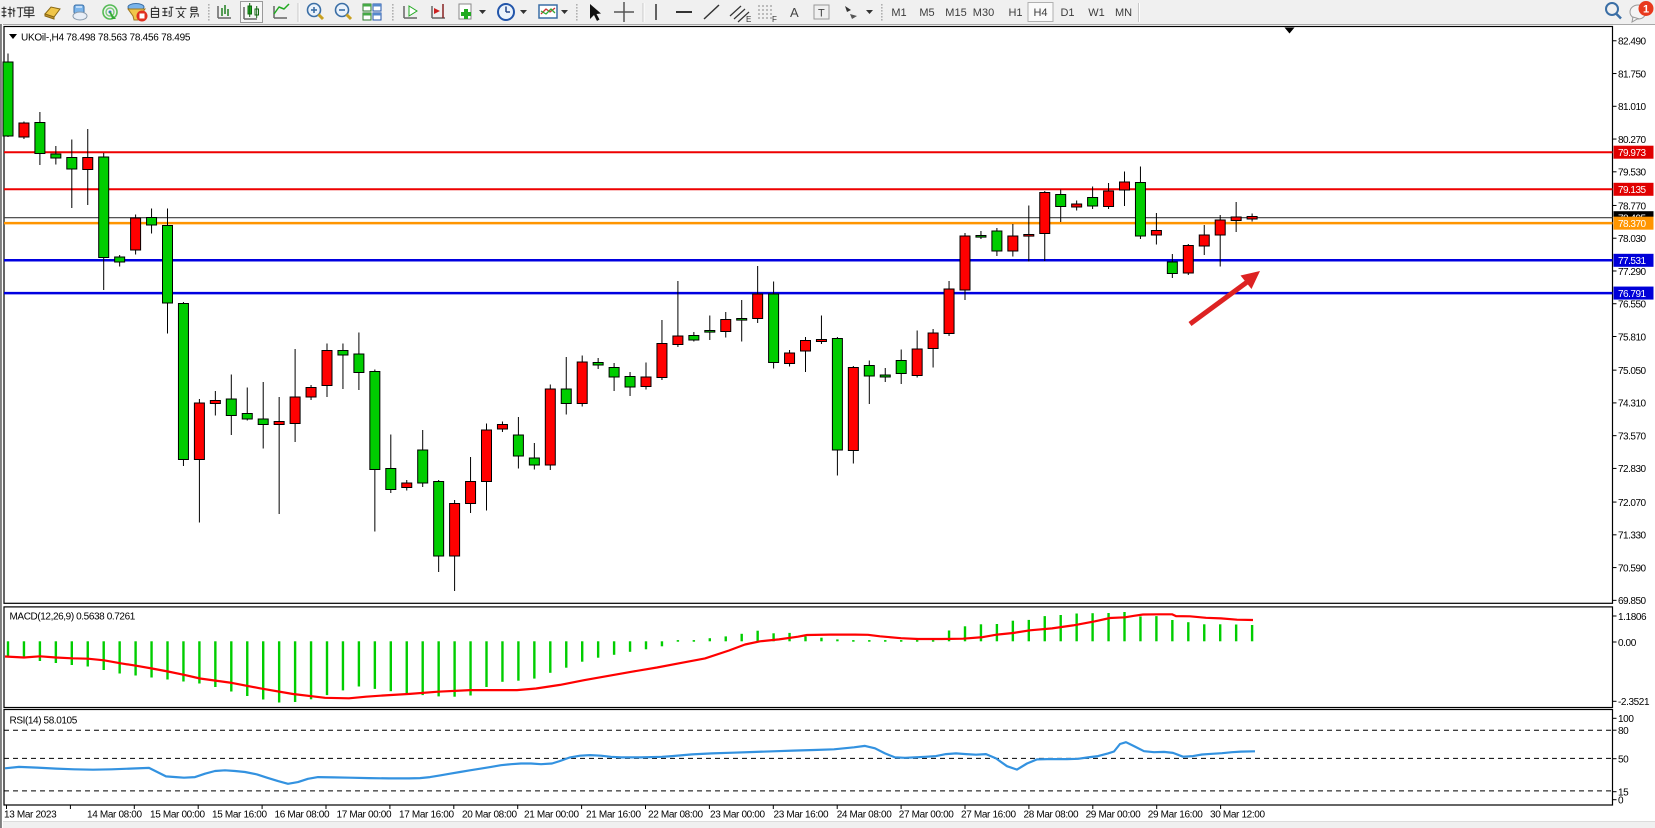  I want to click on svg-text: 23 Mar 16:00, so click(802, 815).